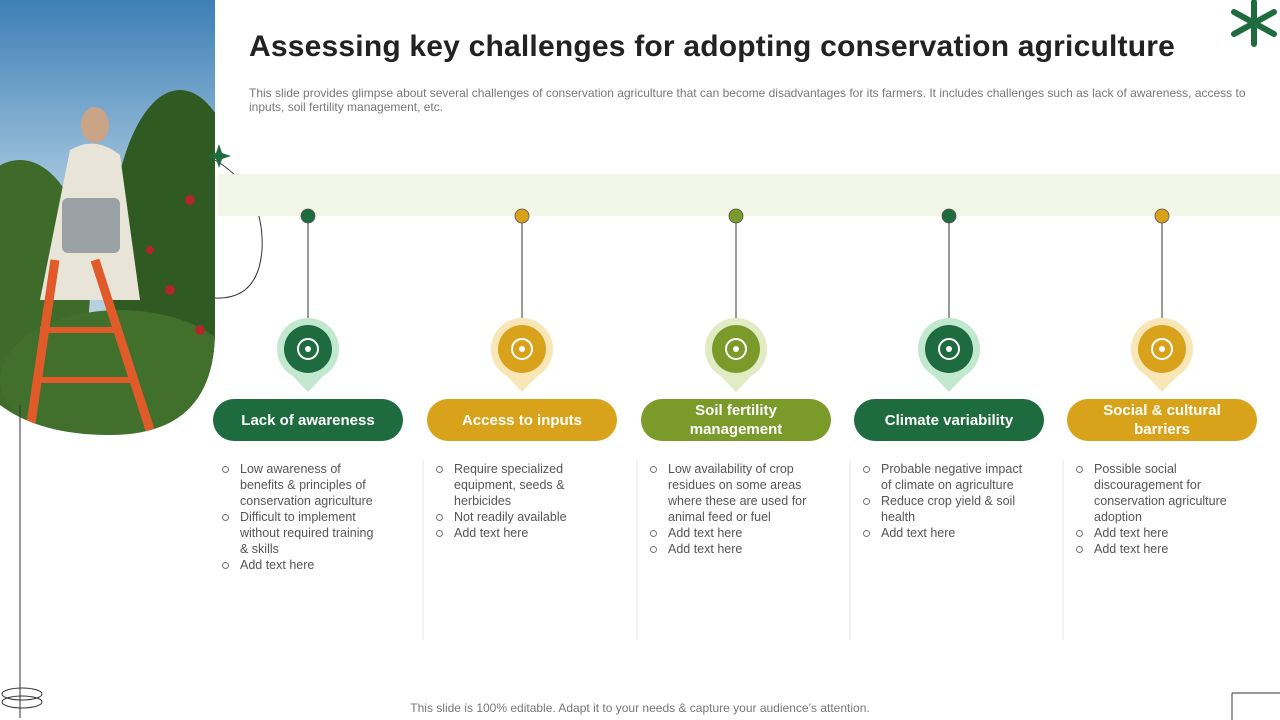 Image resolution: width=1280 pixels, height=720 pixels. What do you see at coordinates (522, 420) in the screenshot?
I see `column-title: Access to inputs` at bounding box center [522, 420].